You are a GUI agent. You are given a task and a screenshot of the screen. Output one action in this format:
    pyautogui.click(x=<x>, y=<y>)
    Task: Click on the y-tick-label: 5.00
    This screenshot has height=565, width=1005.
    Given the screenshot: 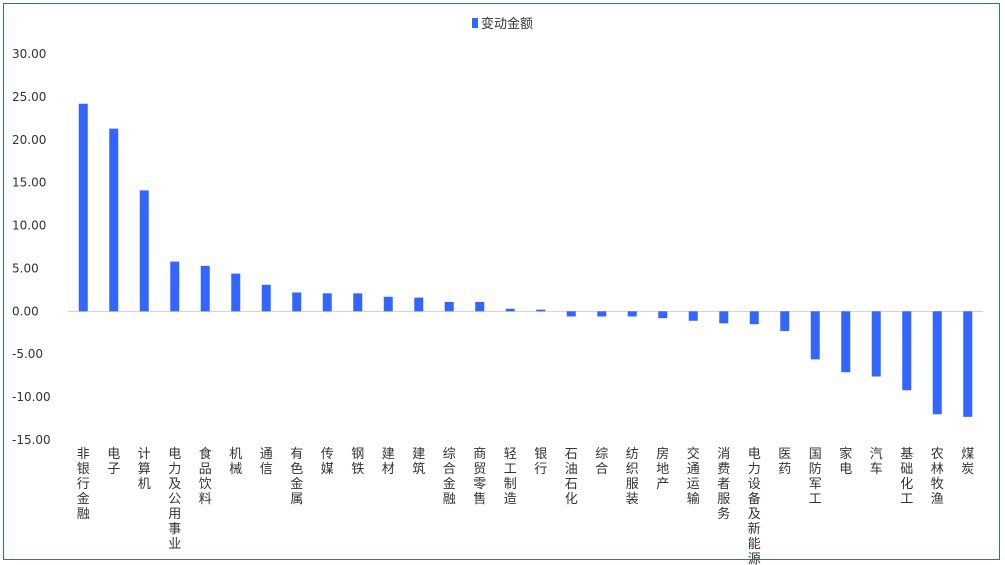 What is the action you would take?
    pyautogui.click(x=25, y=268)
    